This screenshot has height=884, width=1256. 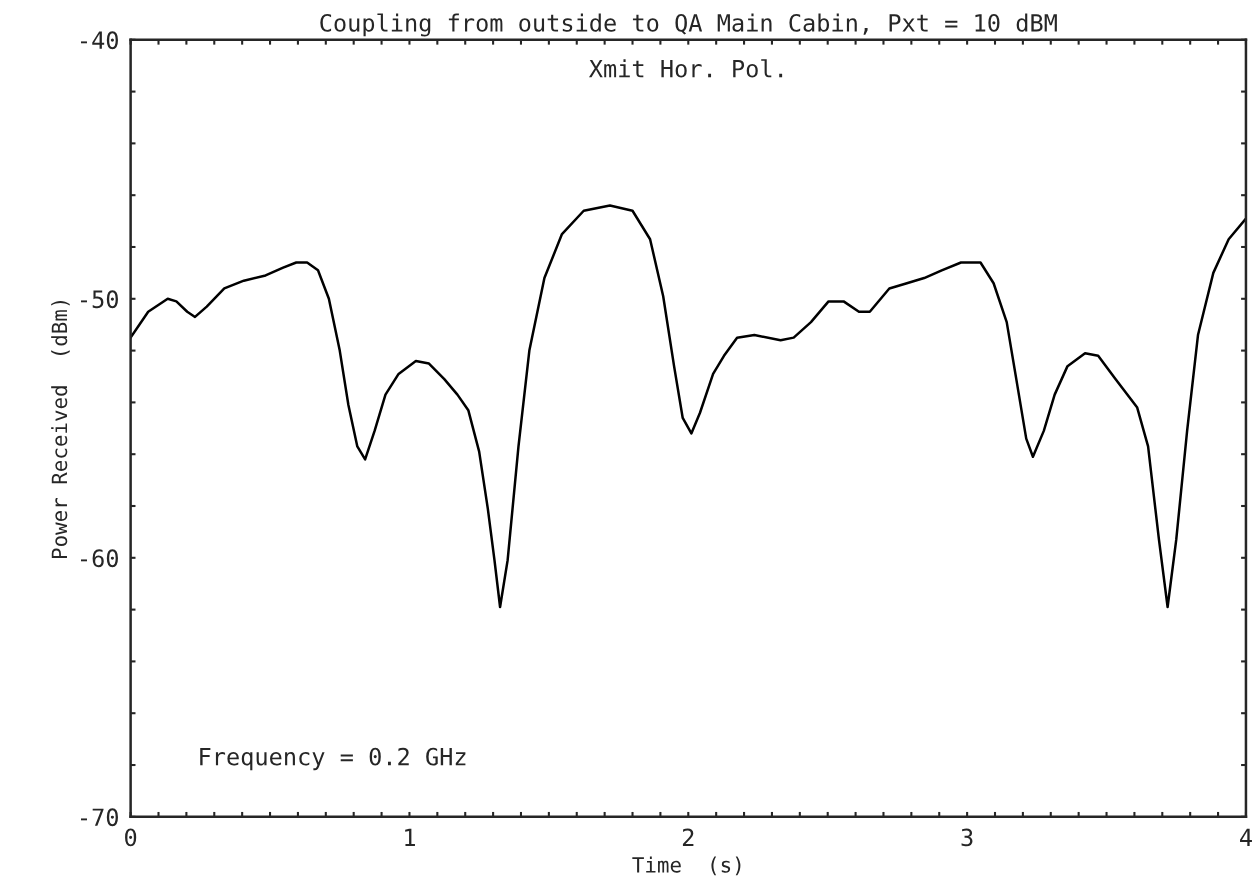 What do you see at coordinates (688, 837) in the screenshot?
I see `x-tick-label: 2` at bounding box center [688, 837].